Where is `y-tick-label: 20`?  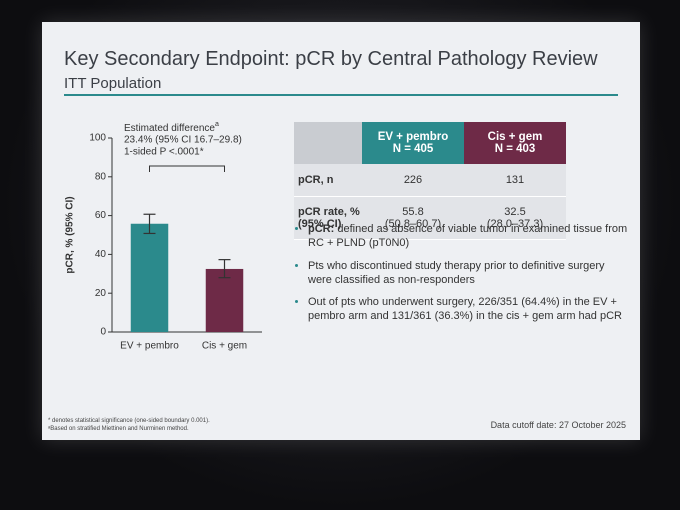
y-tick-label: 20 is located at coordinates (101, 293).